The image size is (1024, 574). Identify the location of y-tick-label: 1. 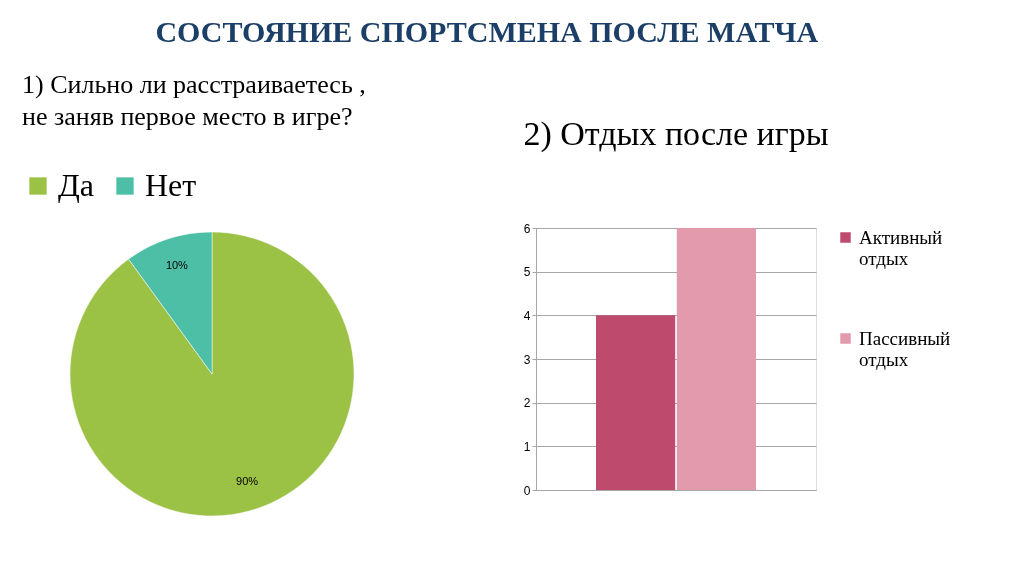
(527, 446).